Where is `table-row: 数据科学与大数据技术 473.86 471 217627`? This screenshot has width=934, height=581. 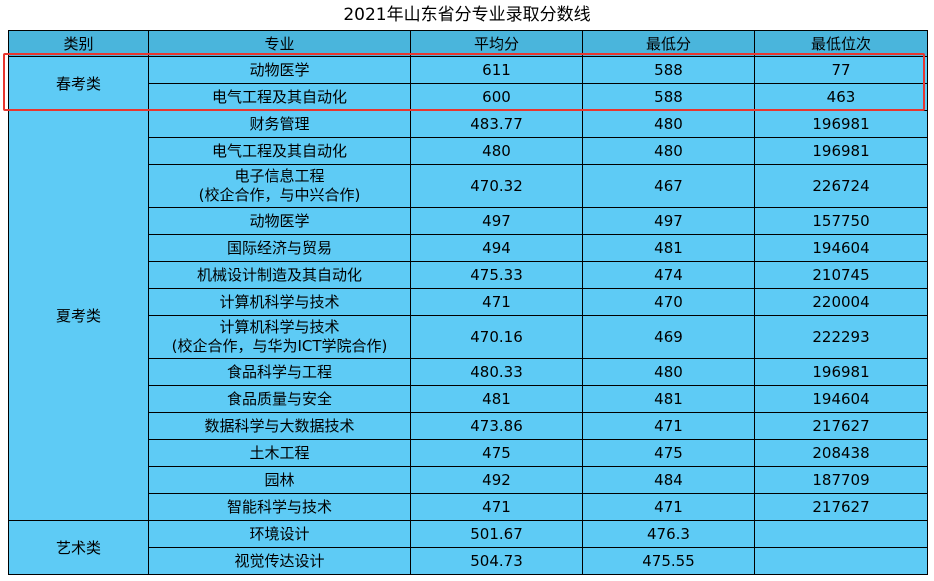
table-row: 数据科学与大数据技术 473.86 471 217627 is located at coordinates (468, 426).